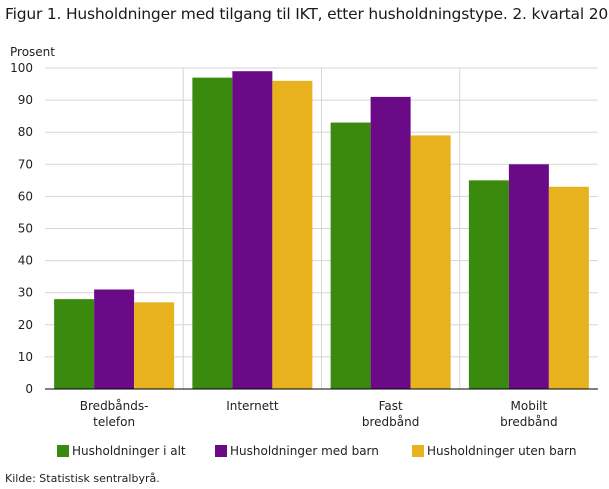 The height and width of the screenshot is (489, 609). I want to click on y-tick-label: 30, so click(25, 293).